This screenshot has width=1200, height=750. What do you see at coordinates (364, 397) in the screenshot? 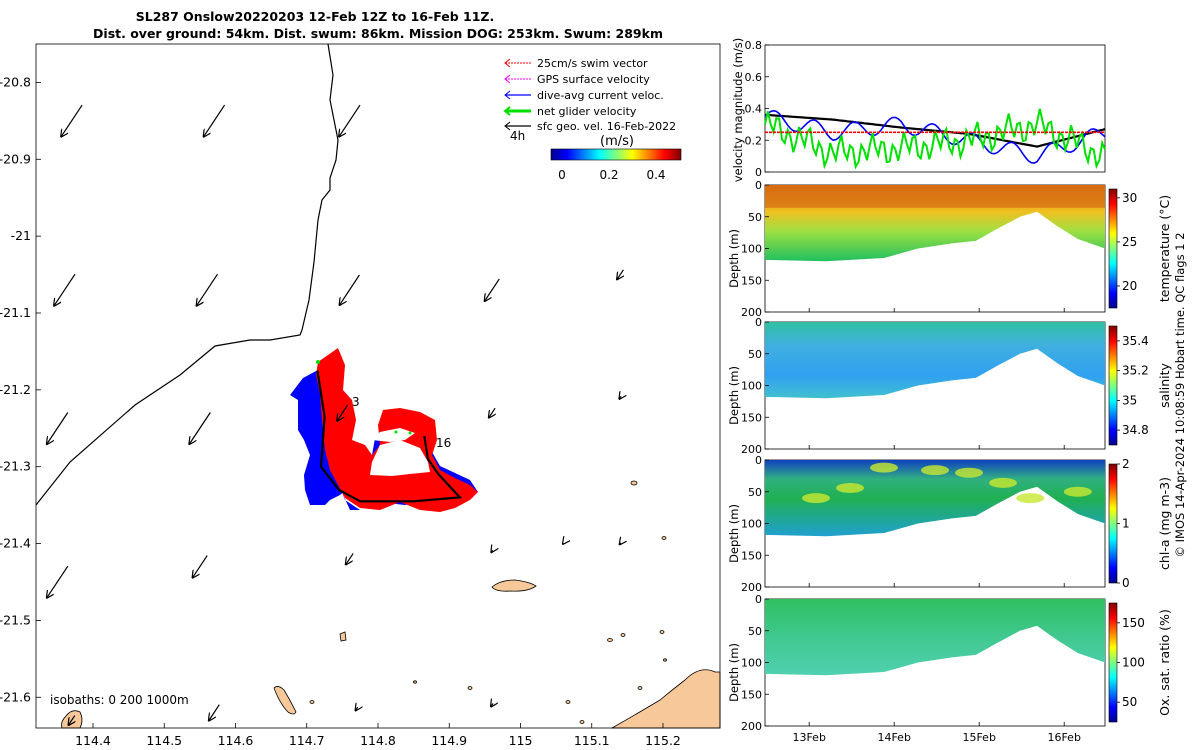
I see `net-glider-velocity-marks` at bounding box center [364, 397].